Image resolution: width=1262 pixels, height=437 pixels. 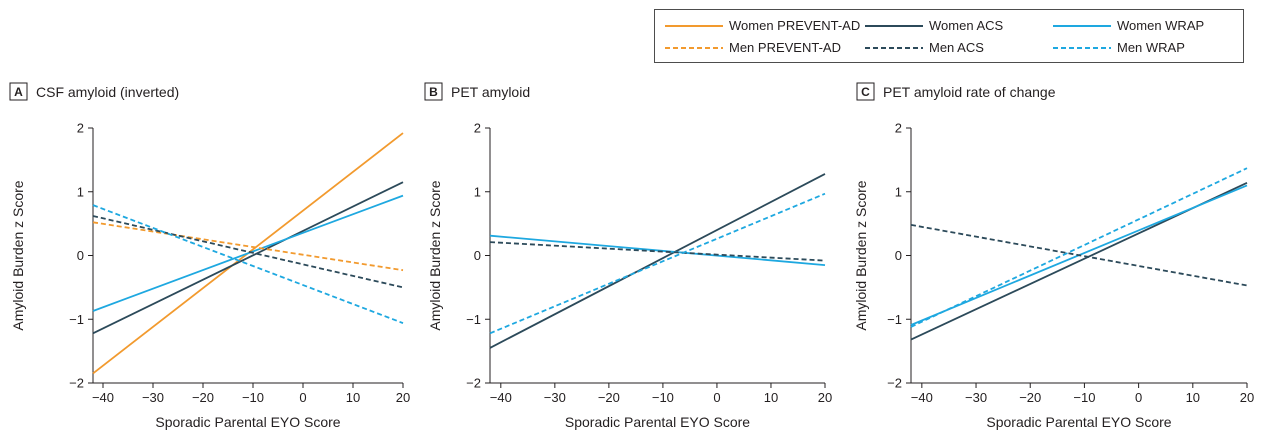 I want to click on chart-title: CSF amyloid (inverted), so click(x=107, y=92).